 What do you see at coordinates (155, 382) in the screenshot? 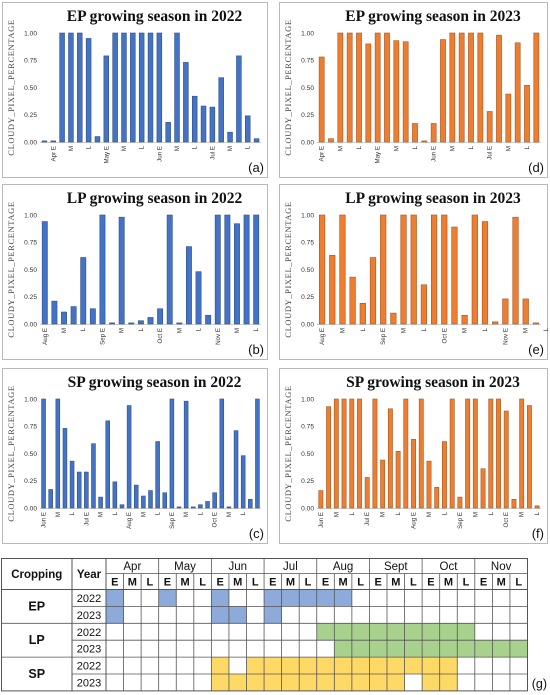
I see `chart-title: SP growing season in 2022` at bounding box center [155, 382].